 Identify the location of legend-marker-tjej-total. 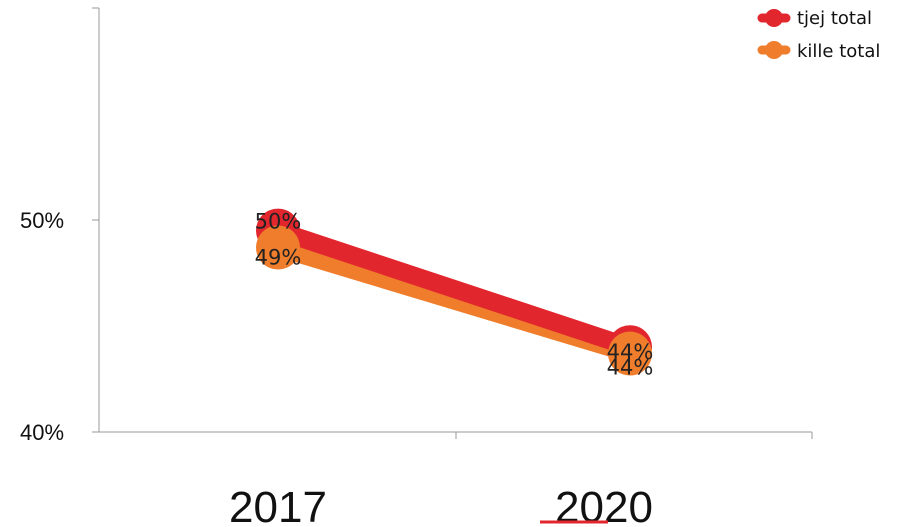
(774, 18).